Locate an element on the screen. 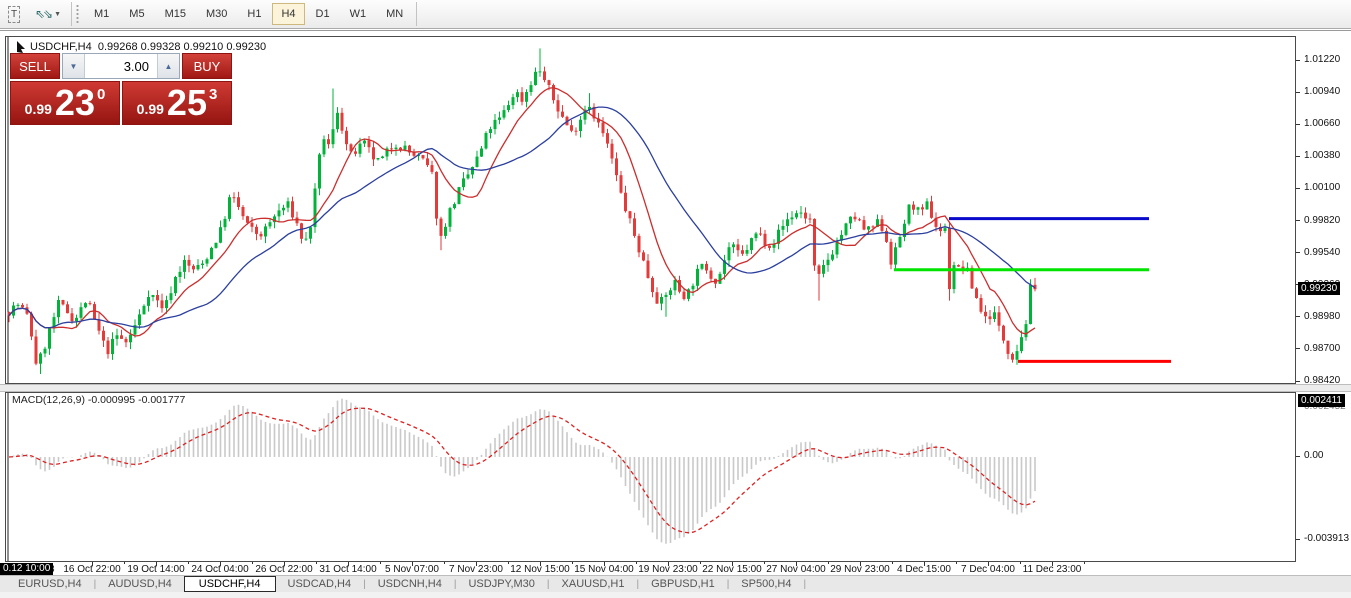  price-axis-label: 0.98700 is located at coordinates (1322, 348).